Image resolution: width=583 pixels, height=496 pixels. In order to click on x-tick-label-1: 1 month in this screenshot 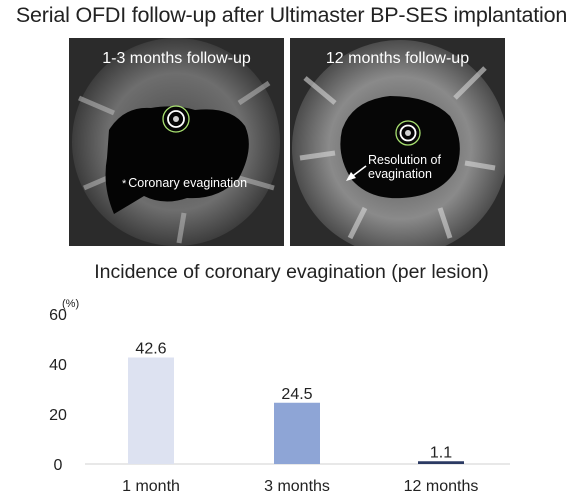, I will do `click(151, 486)`.